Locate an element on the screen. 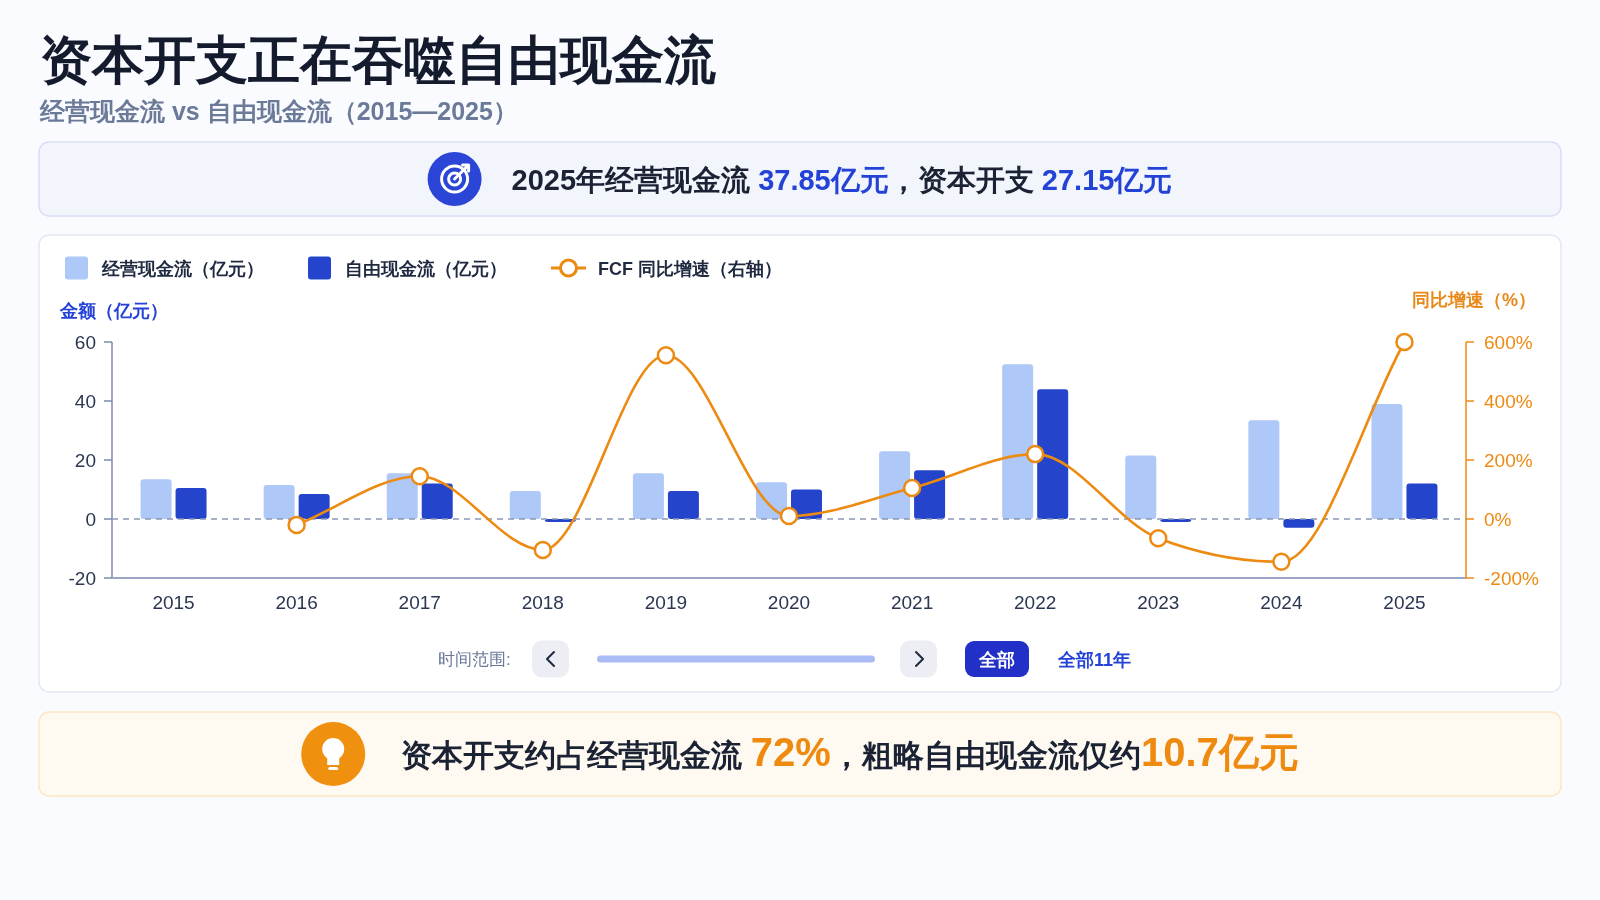 Image resolution: width=1600 pixels, height=900 pixels. y2-tick-label: 200% is located at coordinates (1508, 460).